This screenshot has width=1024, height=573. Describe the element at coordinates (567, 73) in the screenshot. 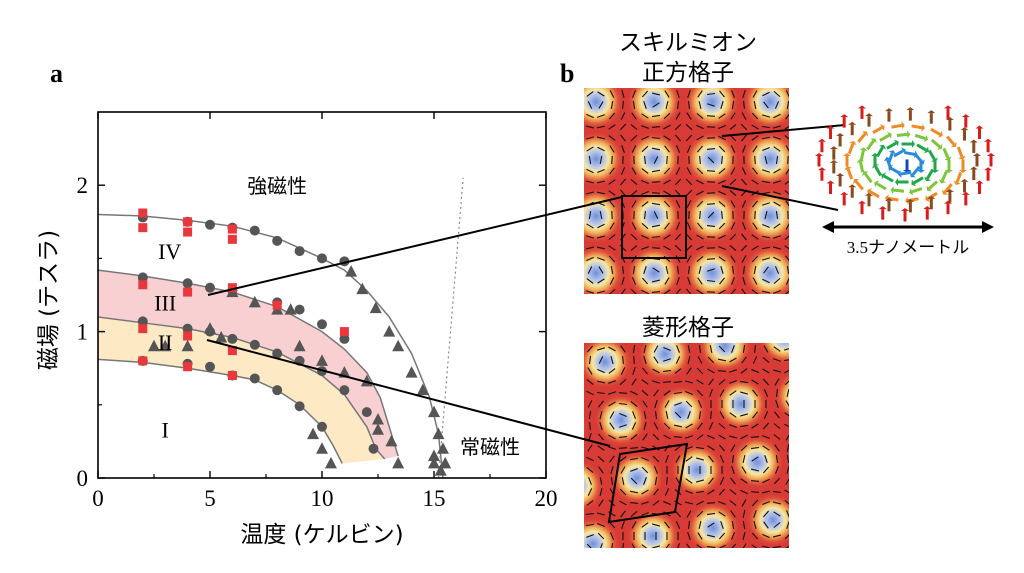

I see `panel-label-b: b` at that location.